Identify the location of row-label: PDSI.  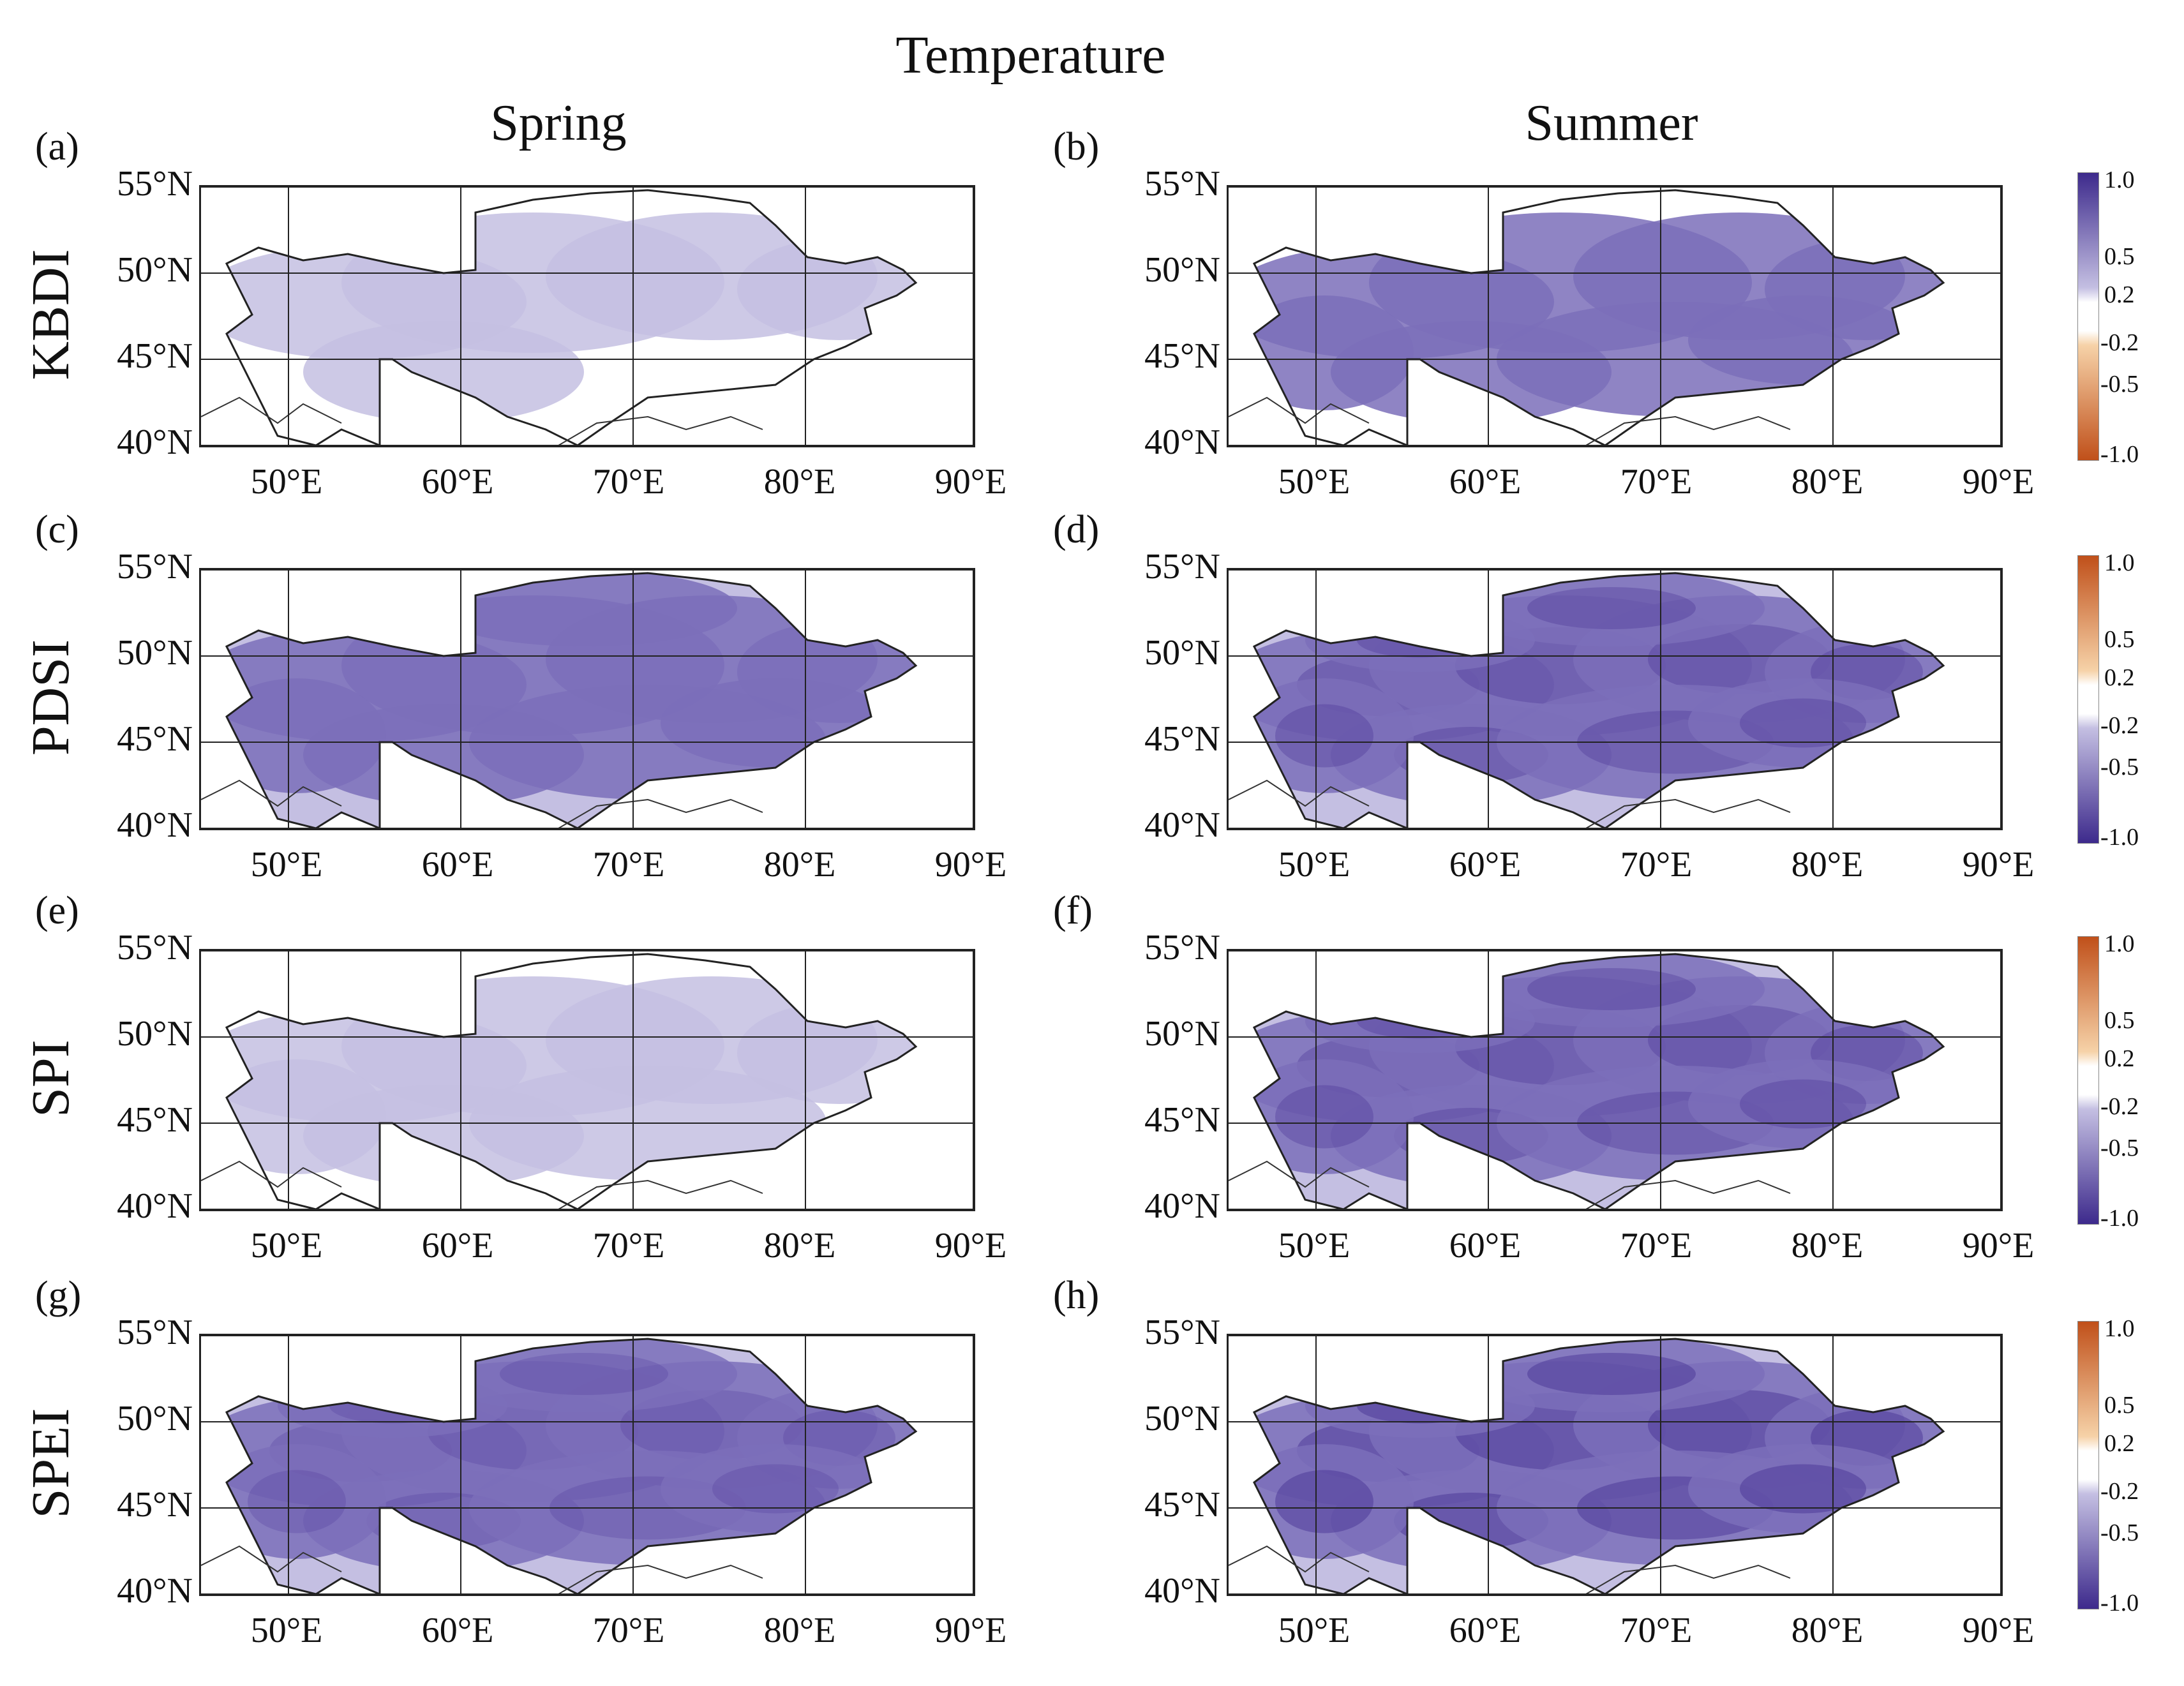
(50, 697).